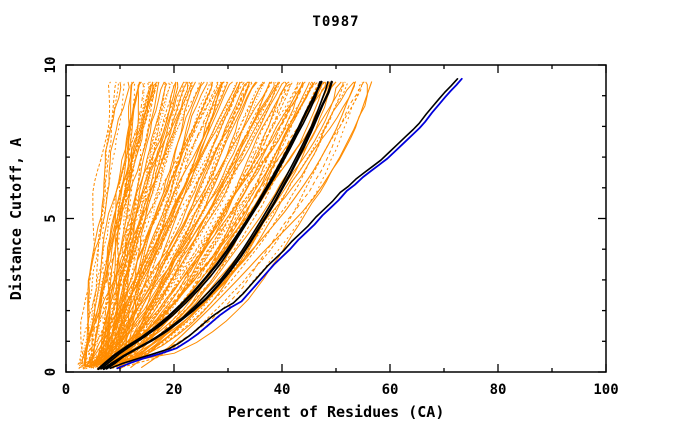  What do you see at coordinates (605, 390) in the screenshot?
I see `x-tick-label: 100` at bounding box center [605, 390].